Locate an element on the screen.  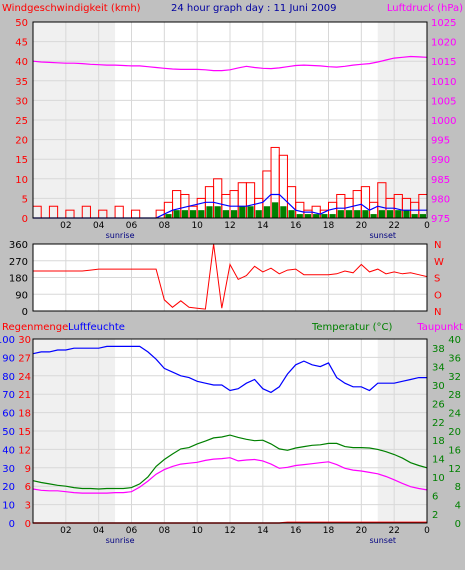
temperature-tick-label: 0 is located at coordinates (458, 524).